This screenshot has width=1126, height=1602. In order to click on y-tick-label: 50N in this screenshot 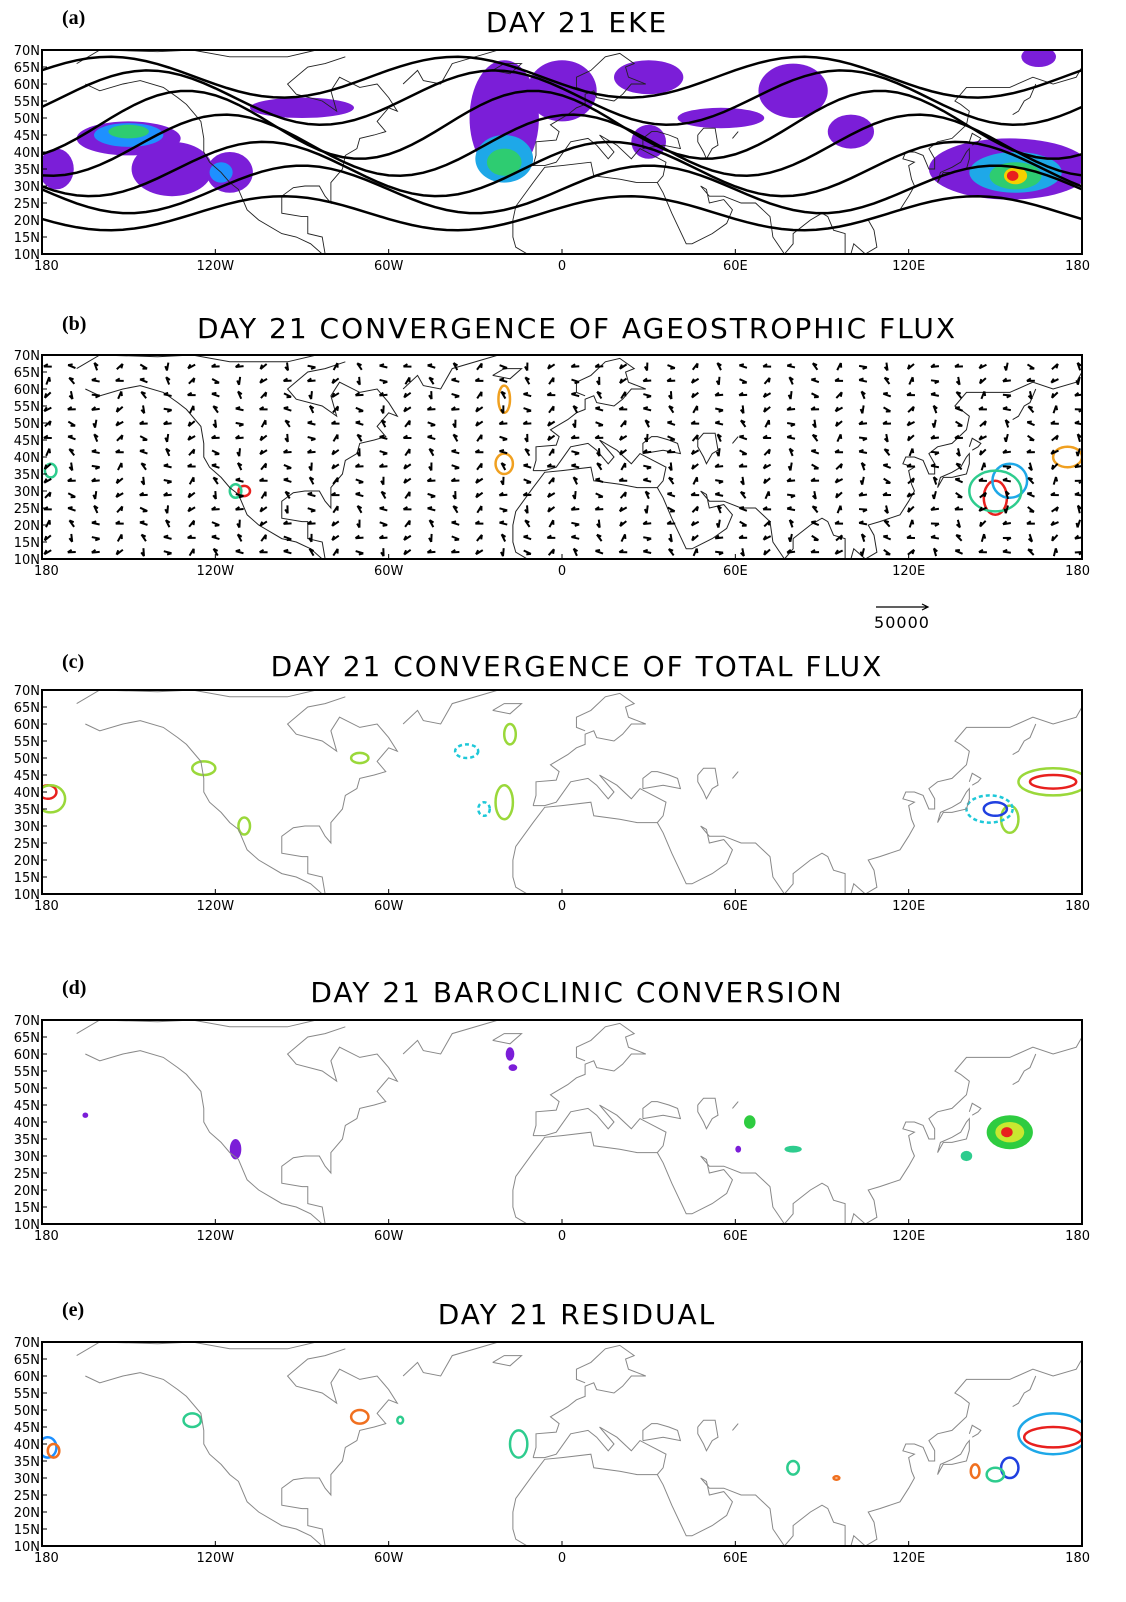, I will do `click(27, 119)`.